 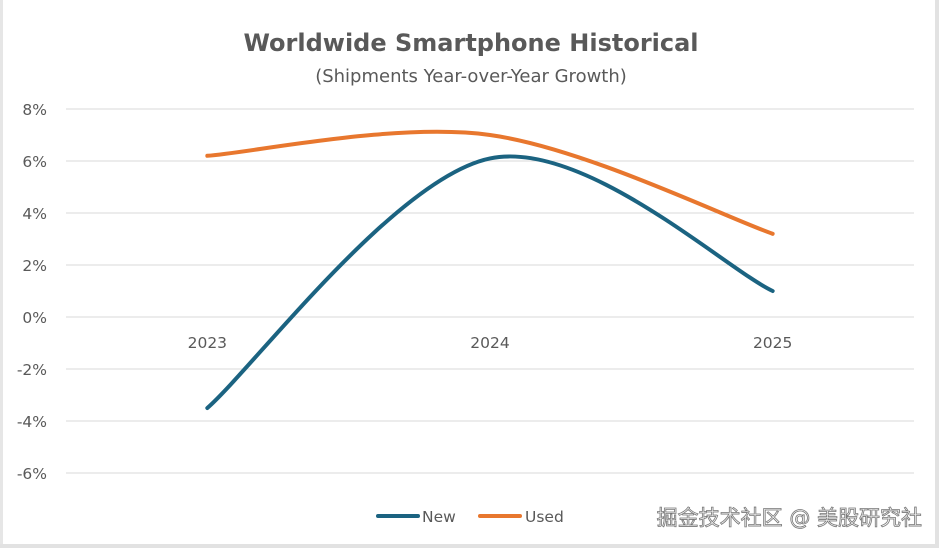 What do you see at coordinates (772, 343) in the screenshot?
I see `x-tick-label: 2025` at bounding box center [772, 343].